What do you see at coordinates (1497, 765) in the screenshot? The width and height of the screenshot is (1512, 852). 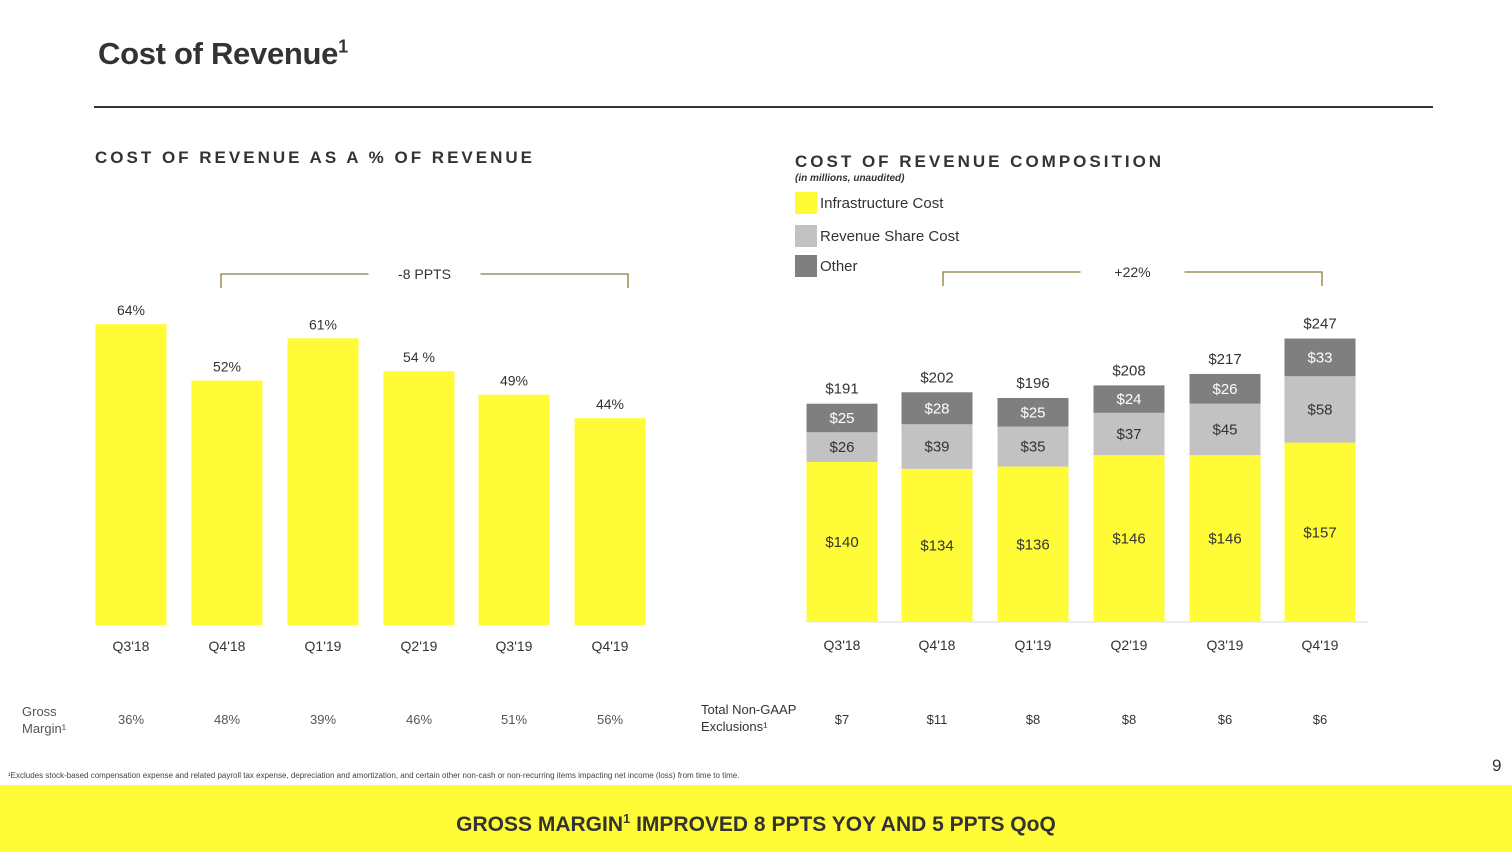 I see `page-number: 9` at bounding box center [1497, 765].